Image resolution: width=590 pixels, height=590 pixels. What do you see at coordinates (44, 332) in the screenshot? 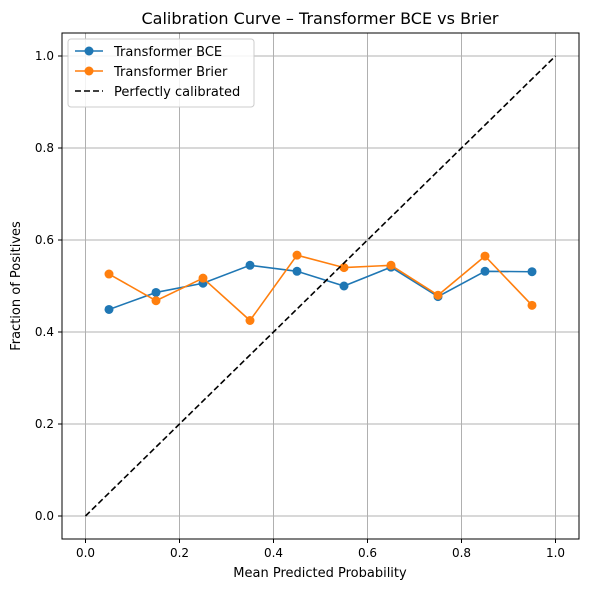
I see `y-tick-label: 0.4` at bounding box center [44, 332].